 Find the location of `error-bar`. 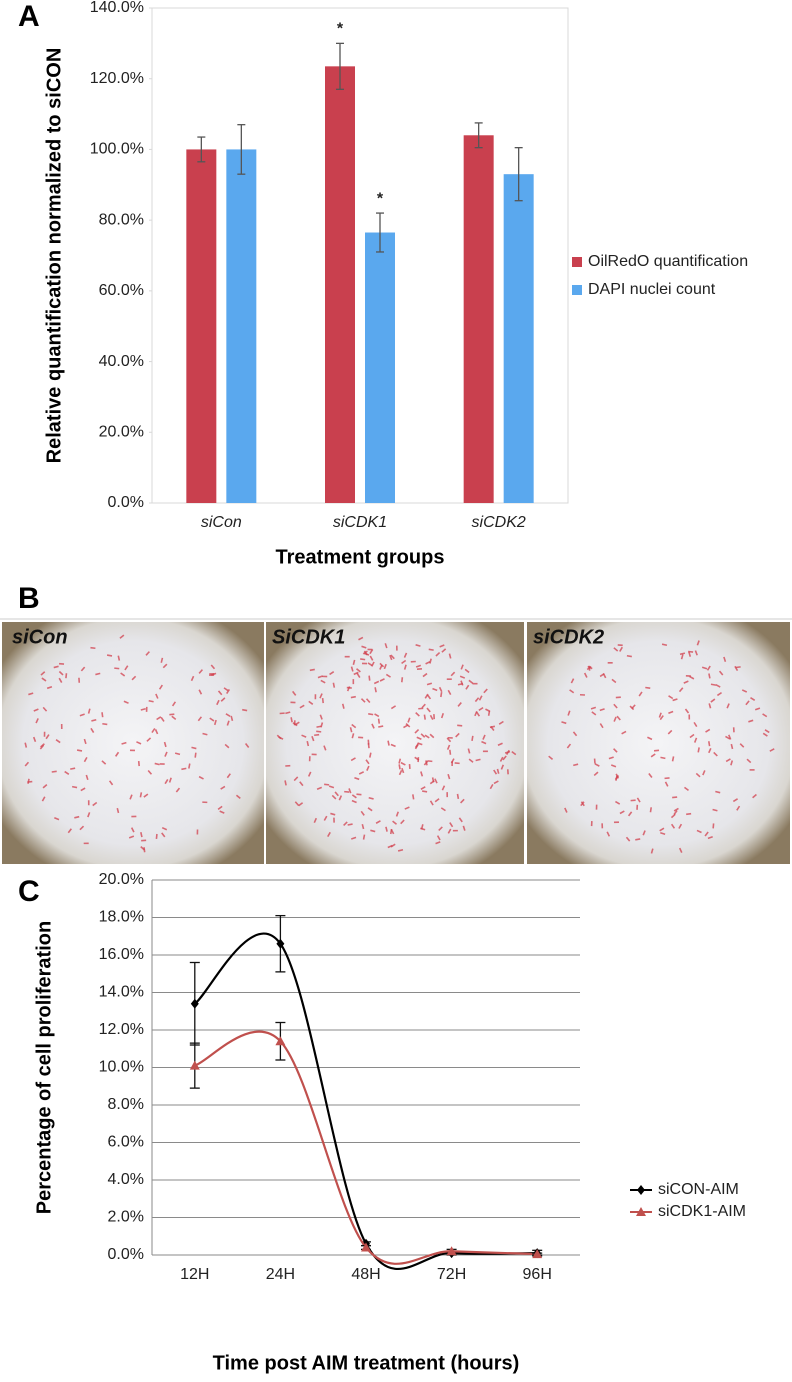

error-bar is located at coordinates (201, 149).